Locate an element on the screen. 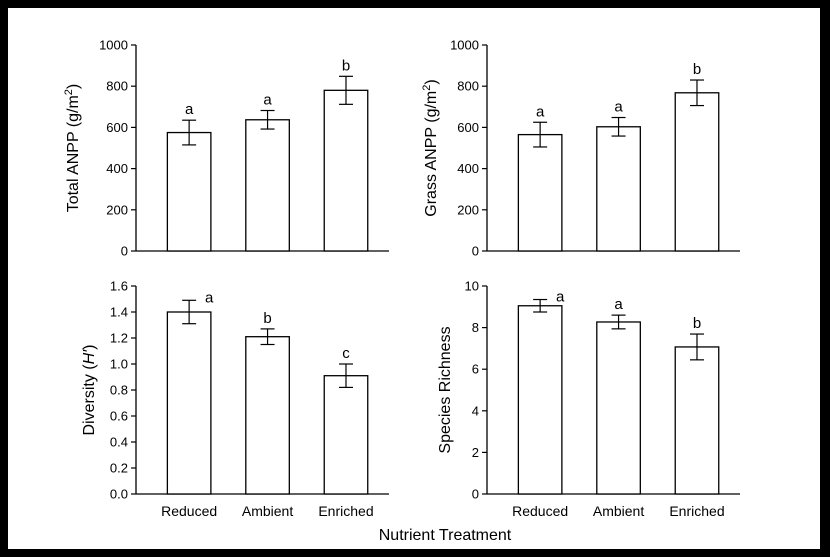 The width and height of the screenshot is (830, 557). y-axis-label: Grass ANPP (g/m2) is located at coordinates (430, 147).